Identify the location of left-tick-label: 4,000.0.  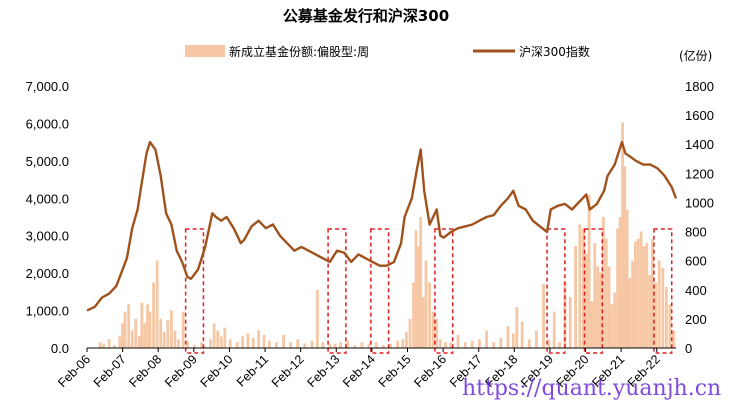
(47, 198).